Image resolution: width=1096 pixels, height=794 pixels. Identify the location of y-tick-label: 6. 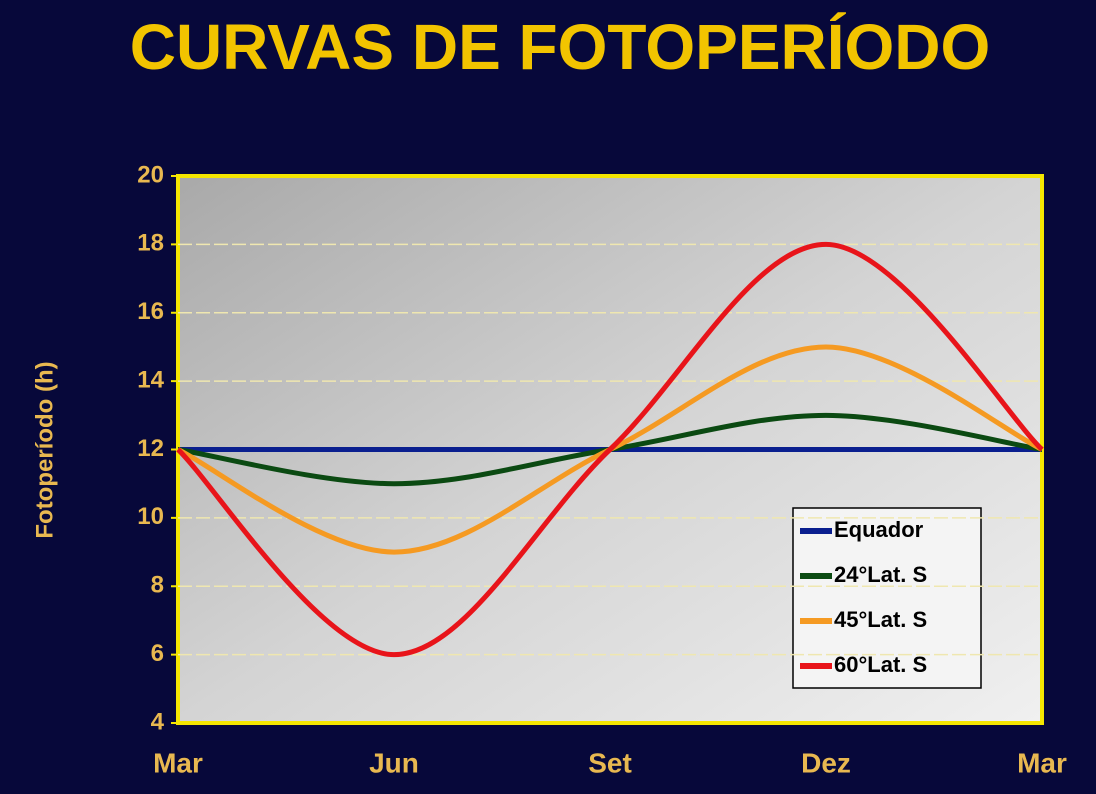
(157, 653).